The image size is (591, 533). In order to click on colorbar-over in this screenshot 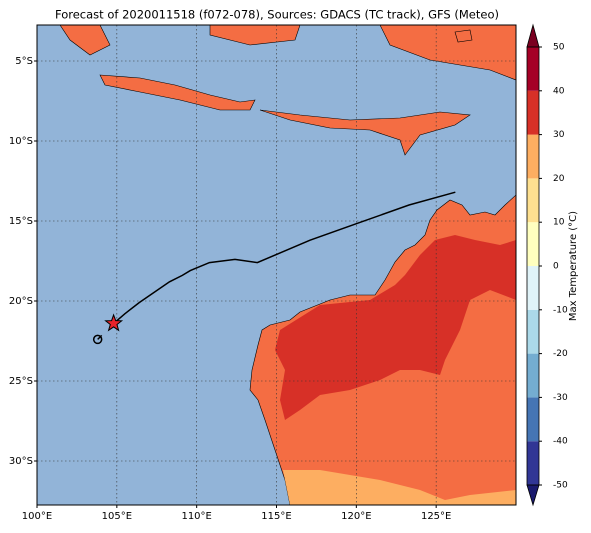, I will do `click(533, 35)`.